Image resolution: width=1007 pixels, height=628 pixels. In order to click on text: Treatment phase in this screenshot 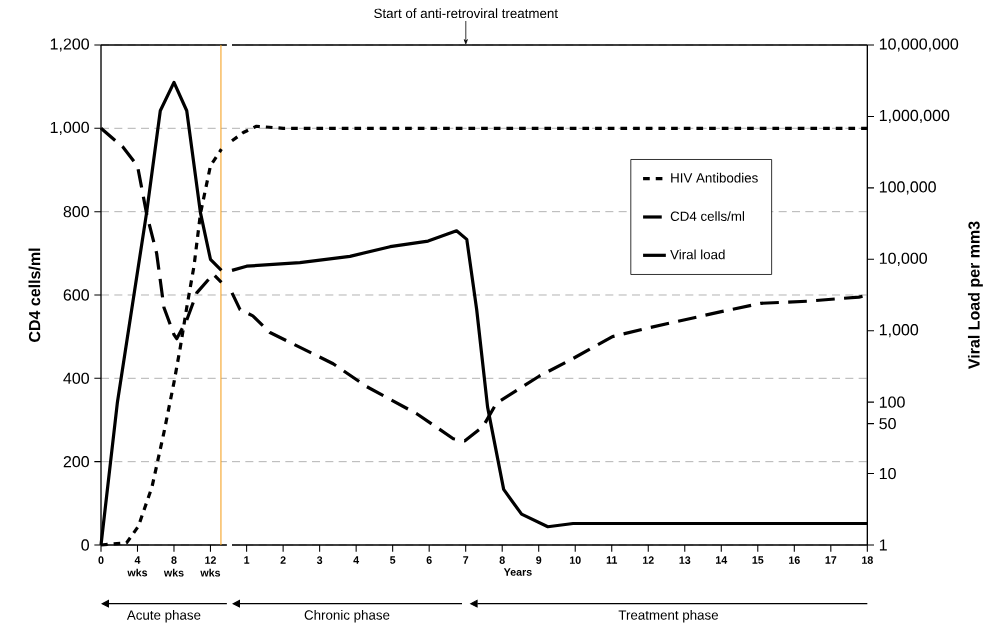, I will do `click(668, 616)`.